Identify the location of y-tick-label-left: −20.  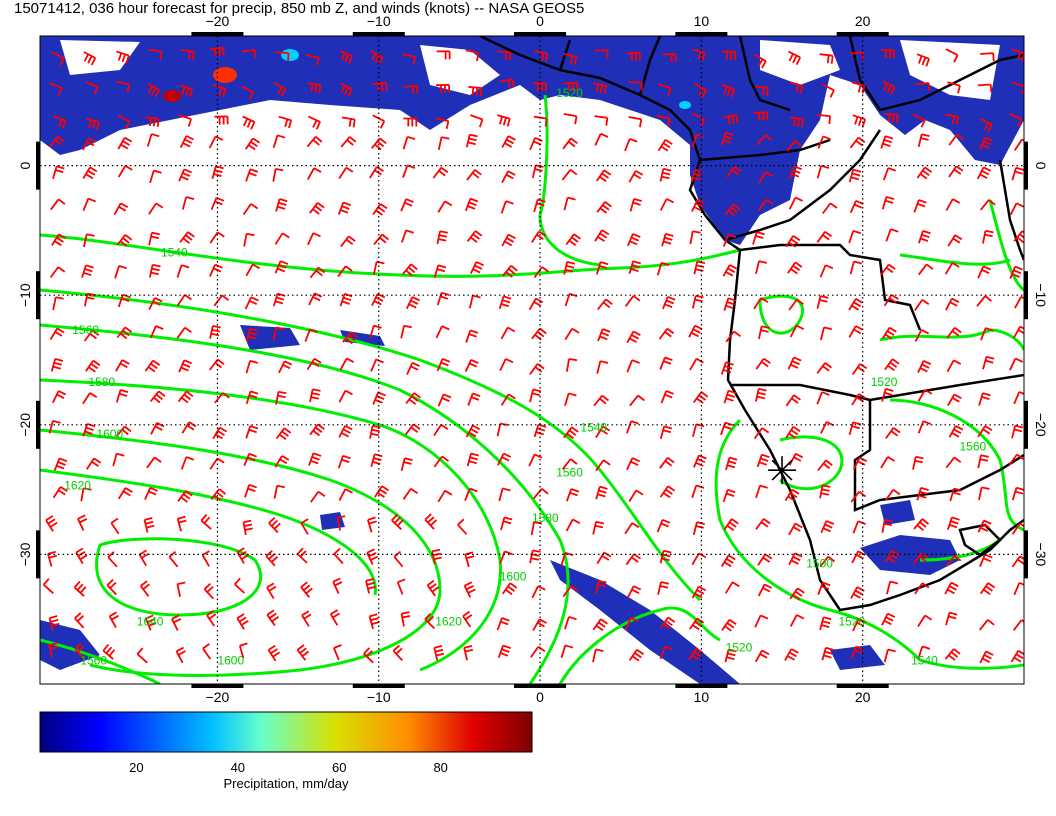
(25, 425).